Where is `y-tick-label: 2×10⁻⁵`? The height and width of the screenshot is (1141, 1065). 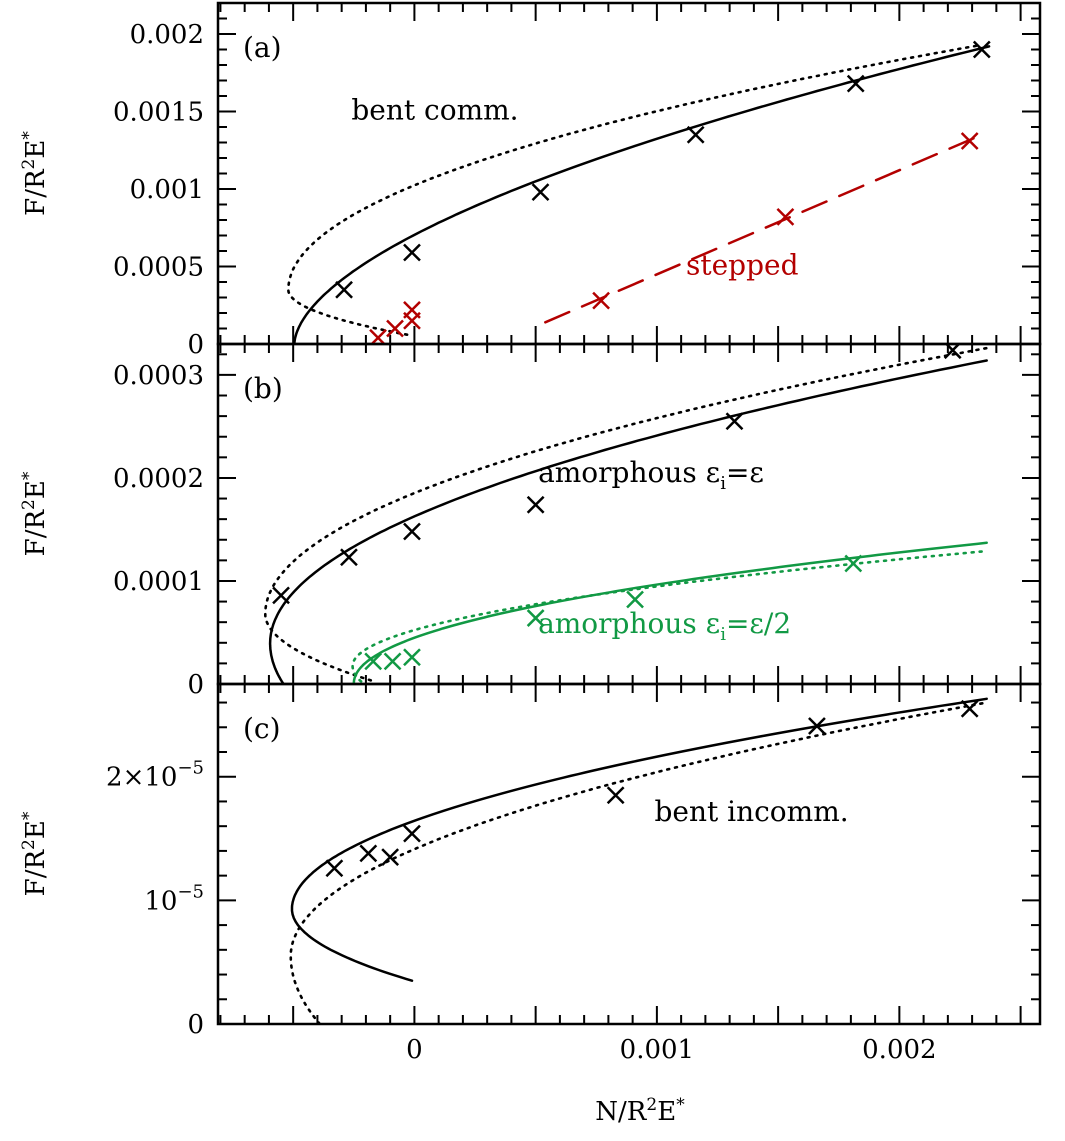
y-tick-label: 2×10⁻⁵ is located at coordinates (155, 775).